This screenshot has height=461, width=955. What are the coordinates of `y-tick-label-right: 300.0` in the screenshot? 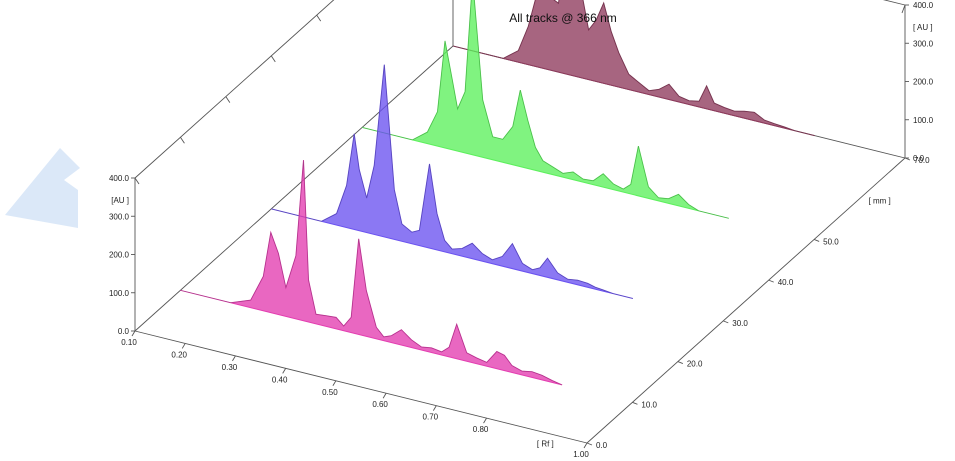 It's located at (923, 43).